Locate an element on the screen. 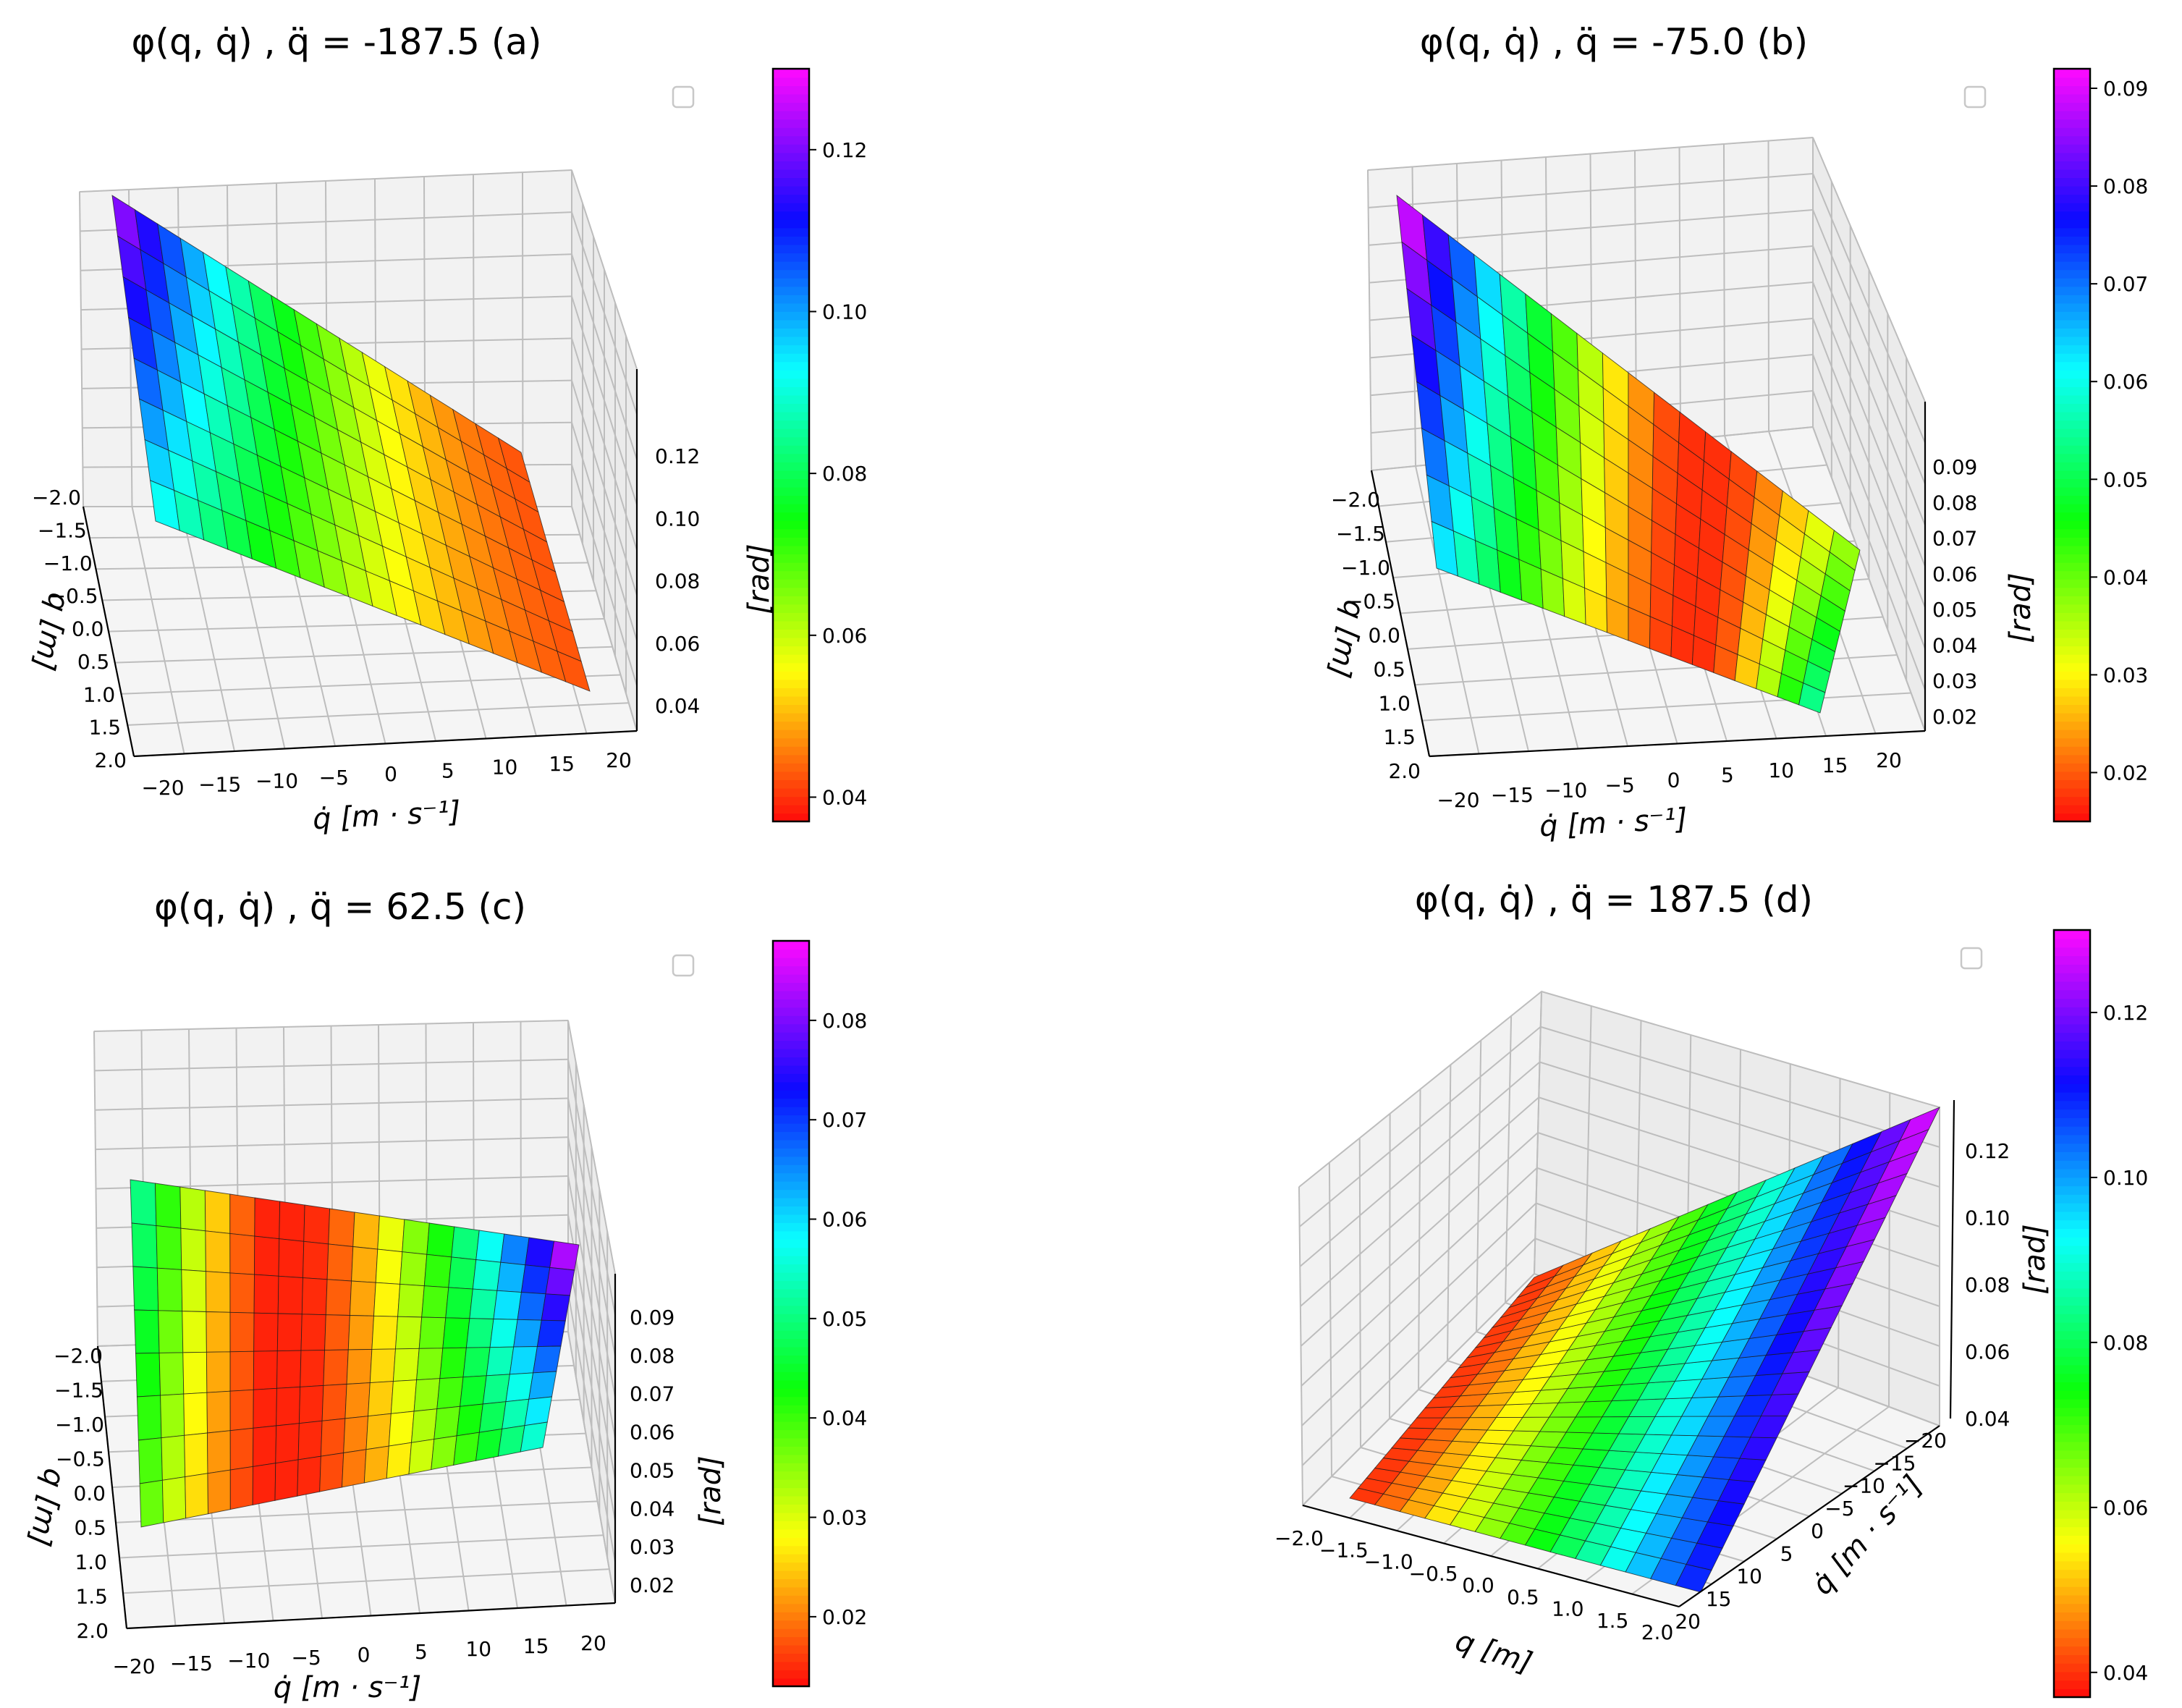 The width and height of the screenshot is (2182, 1708). y-tick-label: 1.5 is located at coordinates (106, 728).